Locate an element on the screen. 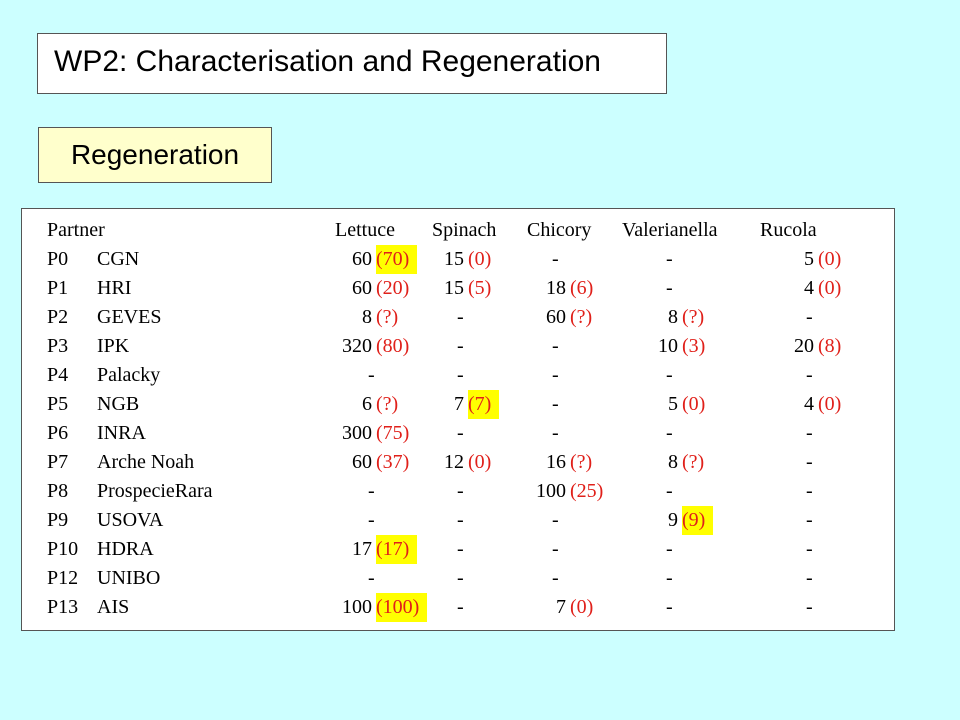  table-row: P8 ProspecieRara - - 100 (25) - - is located at coordinates (458, 491).